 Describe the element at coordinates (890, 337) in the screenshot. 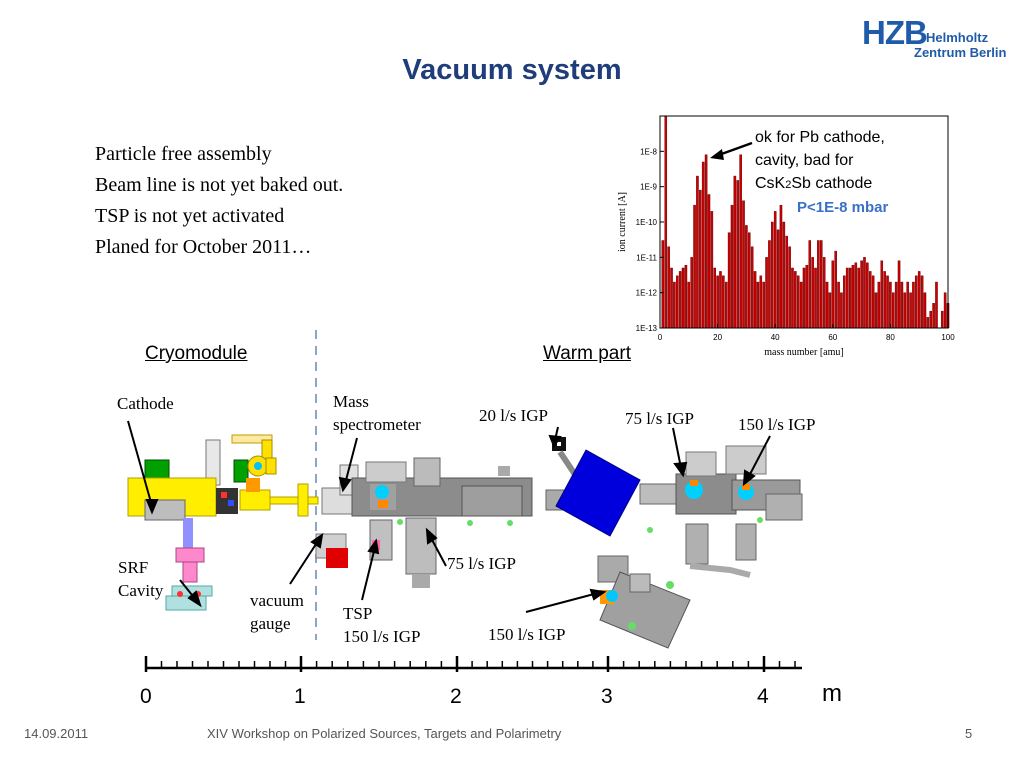

I see `chart-x-tick-label: 80` at that location.